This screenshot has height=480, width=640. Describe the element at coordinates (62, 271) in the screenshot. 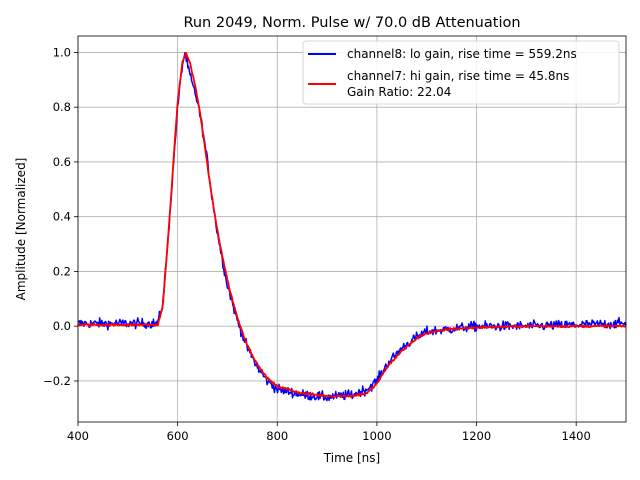

I see `y-tick-label: 0.2` at that location.